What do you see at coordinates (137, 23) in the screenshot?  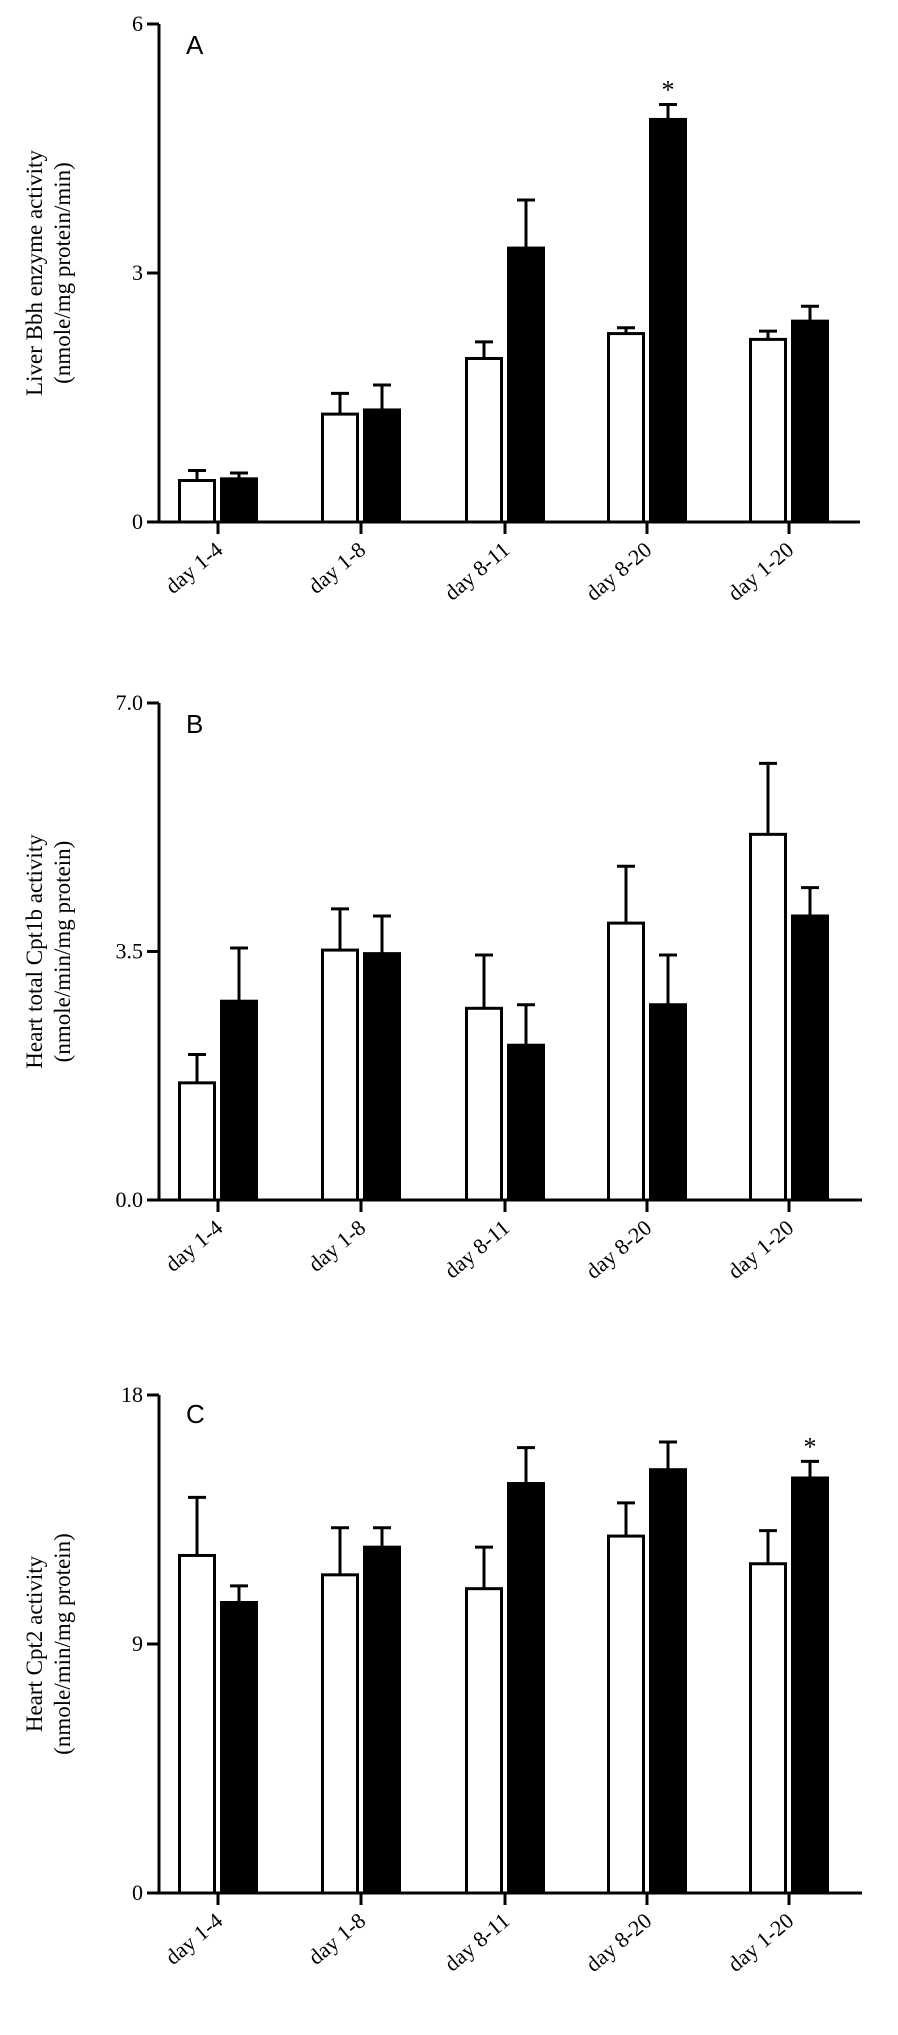 I see `panel-a-y-tick-label-3: 6` at bounding box center [137, 23].